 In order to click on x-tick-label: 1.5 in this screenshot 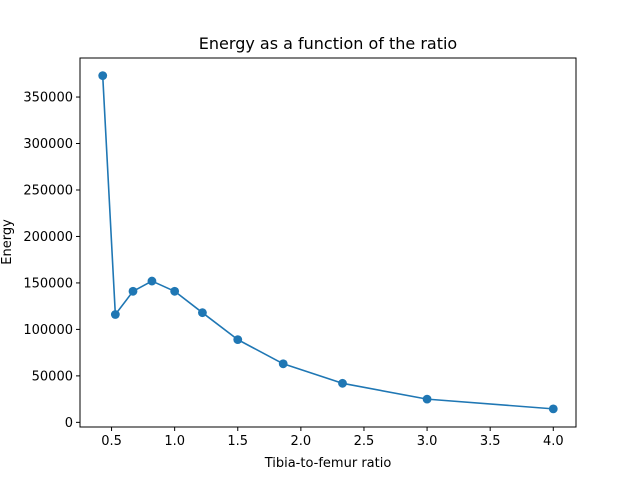, I will do `click(237, 441)`.